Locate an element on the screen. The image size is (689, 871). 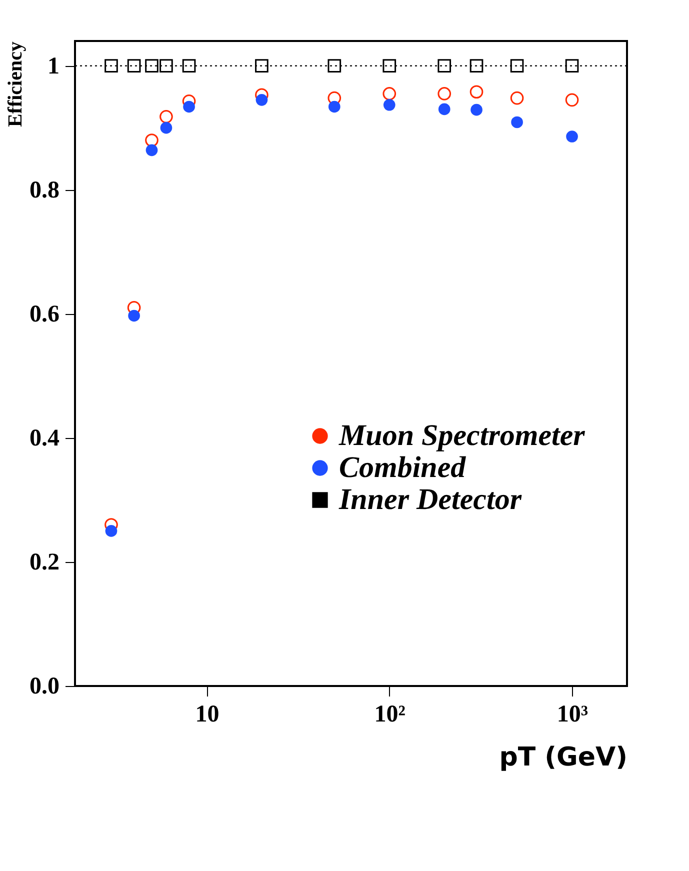
y-tick-label: 0.4 is located at coordinates (45, 438).